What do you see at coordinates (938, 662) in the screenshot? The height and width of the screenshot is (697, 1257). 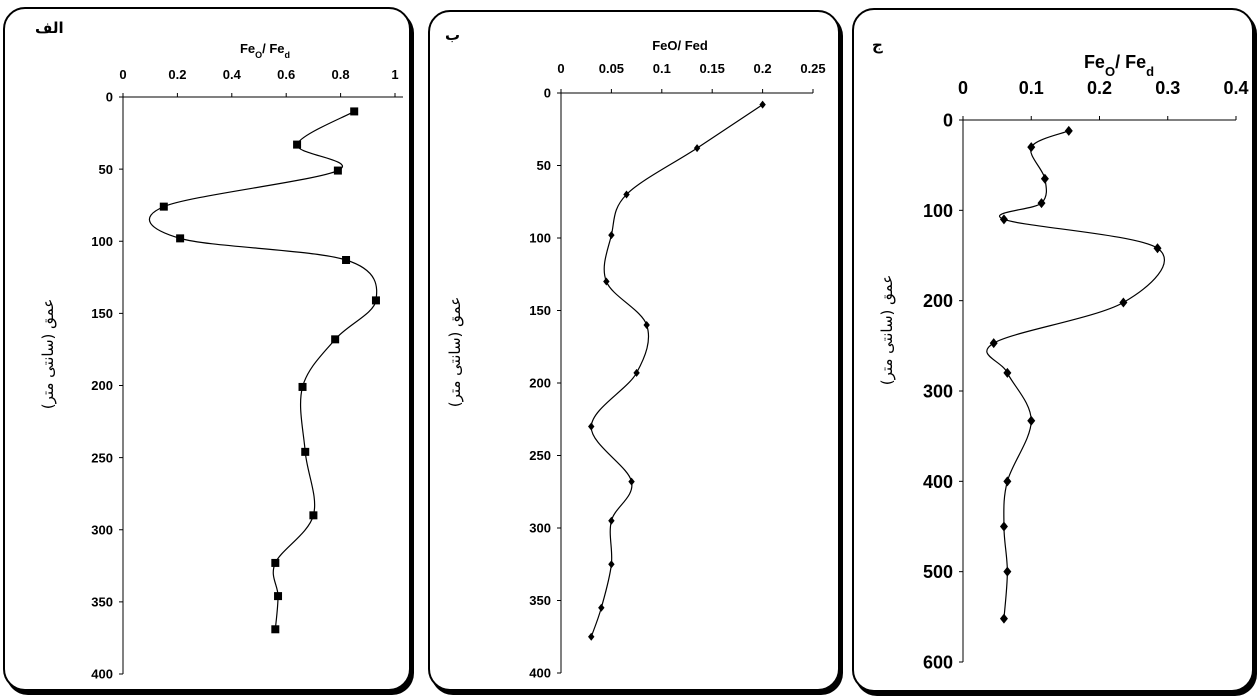 I see `y-tick-label: 600` at bounding box center [938, 662].